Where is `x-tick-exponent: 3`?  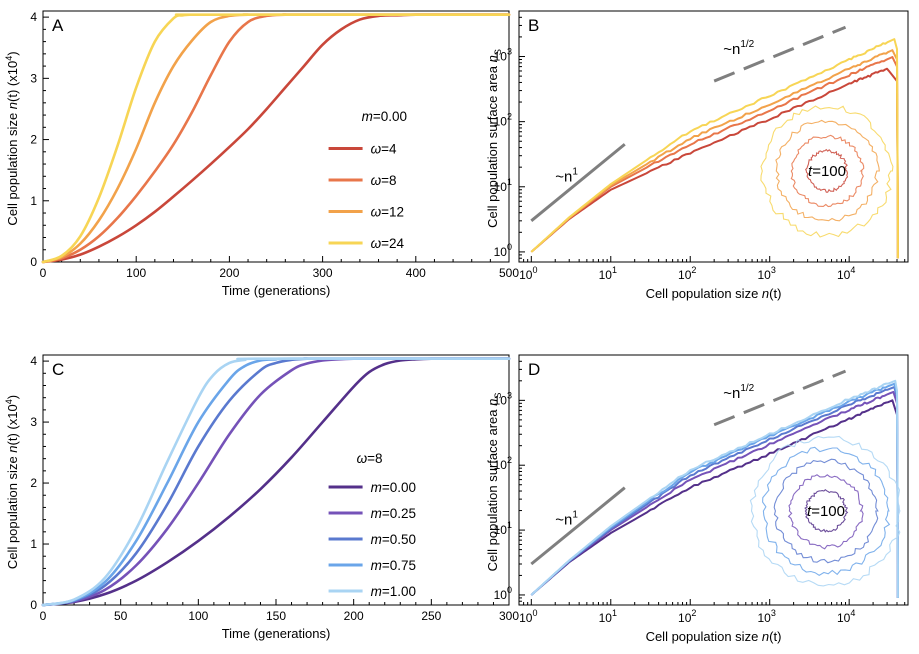
x-tick-exponent: 3 is located at coordinates (773, 613).